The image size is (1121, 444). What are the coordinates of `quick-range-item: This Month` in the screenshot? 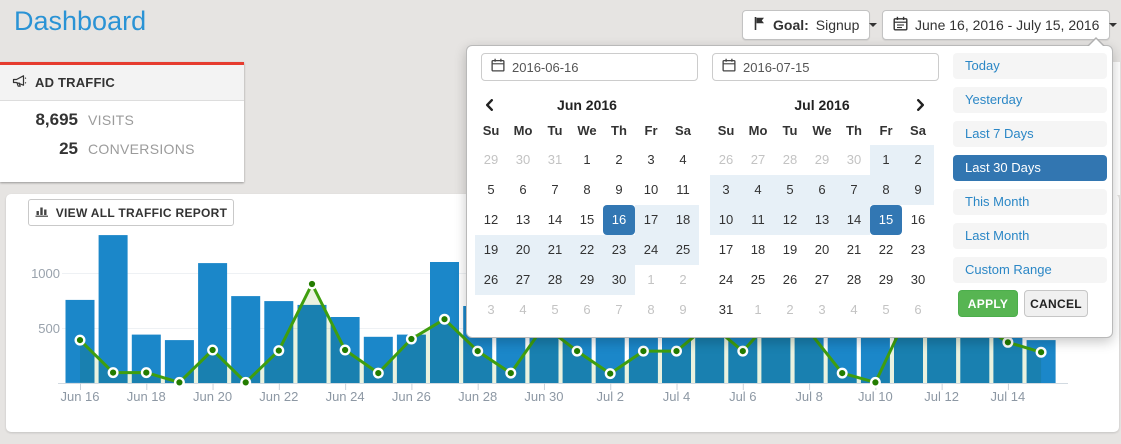 It's located at (1030, 202).